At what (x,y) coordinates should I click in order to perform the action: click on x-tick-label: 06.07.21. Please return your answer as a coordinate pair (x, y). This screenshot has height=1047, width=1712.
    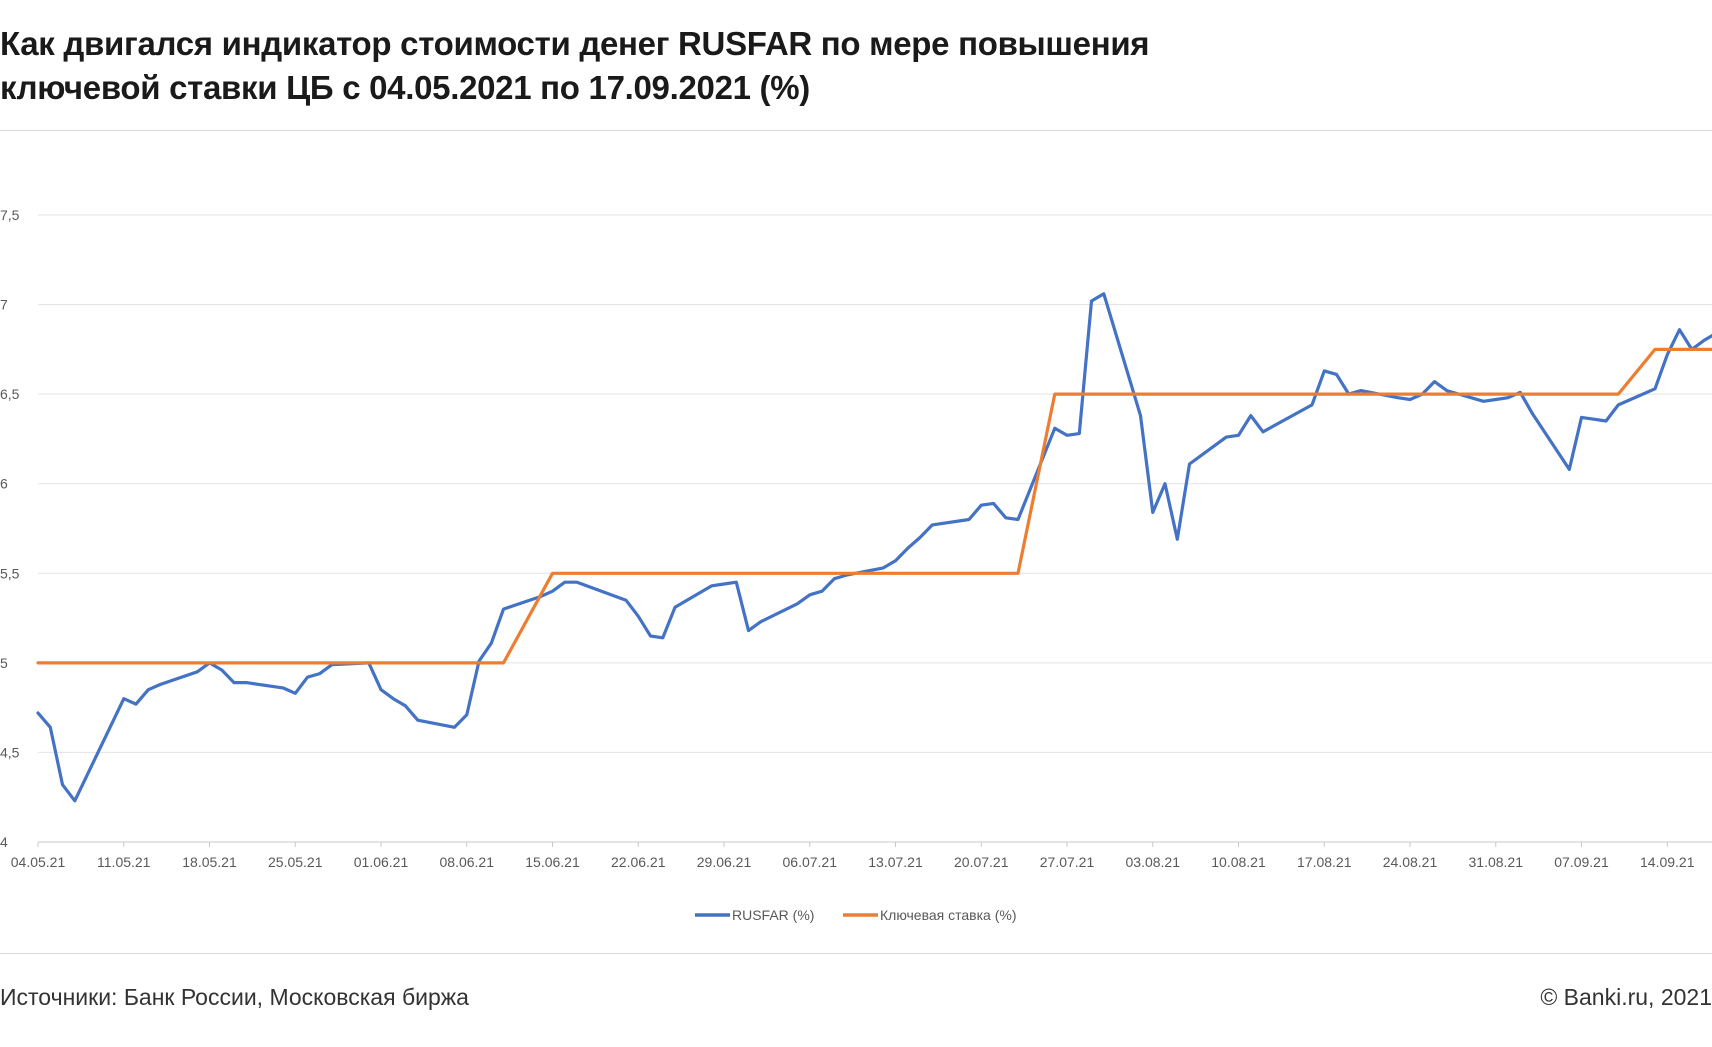
    Looking at the image, I should click on (810, 862).